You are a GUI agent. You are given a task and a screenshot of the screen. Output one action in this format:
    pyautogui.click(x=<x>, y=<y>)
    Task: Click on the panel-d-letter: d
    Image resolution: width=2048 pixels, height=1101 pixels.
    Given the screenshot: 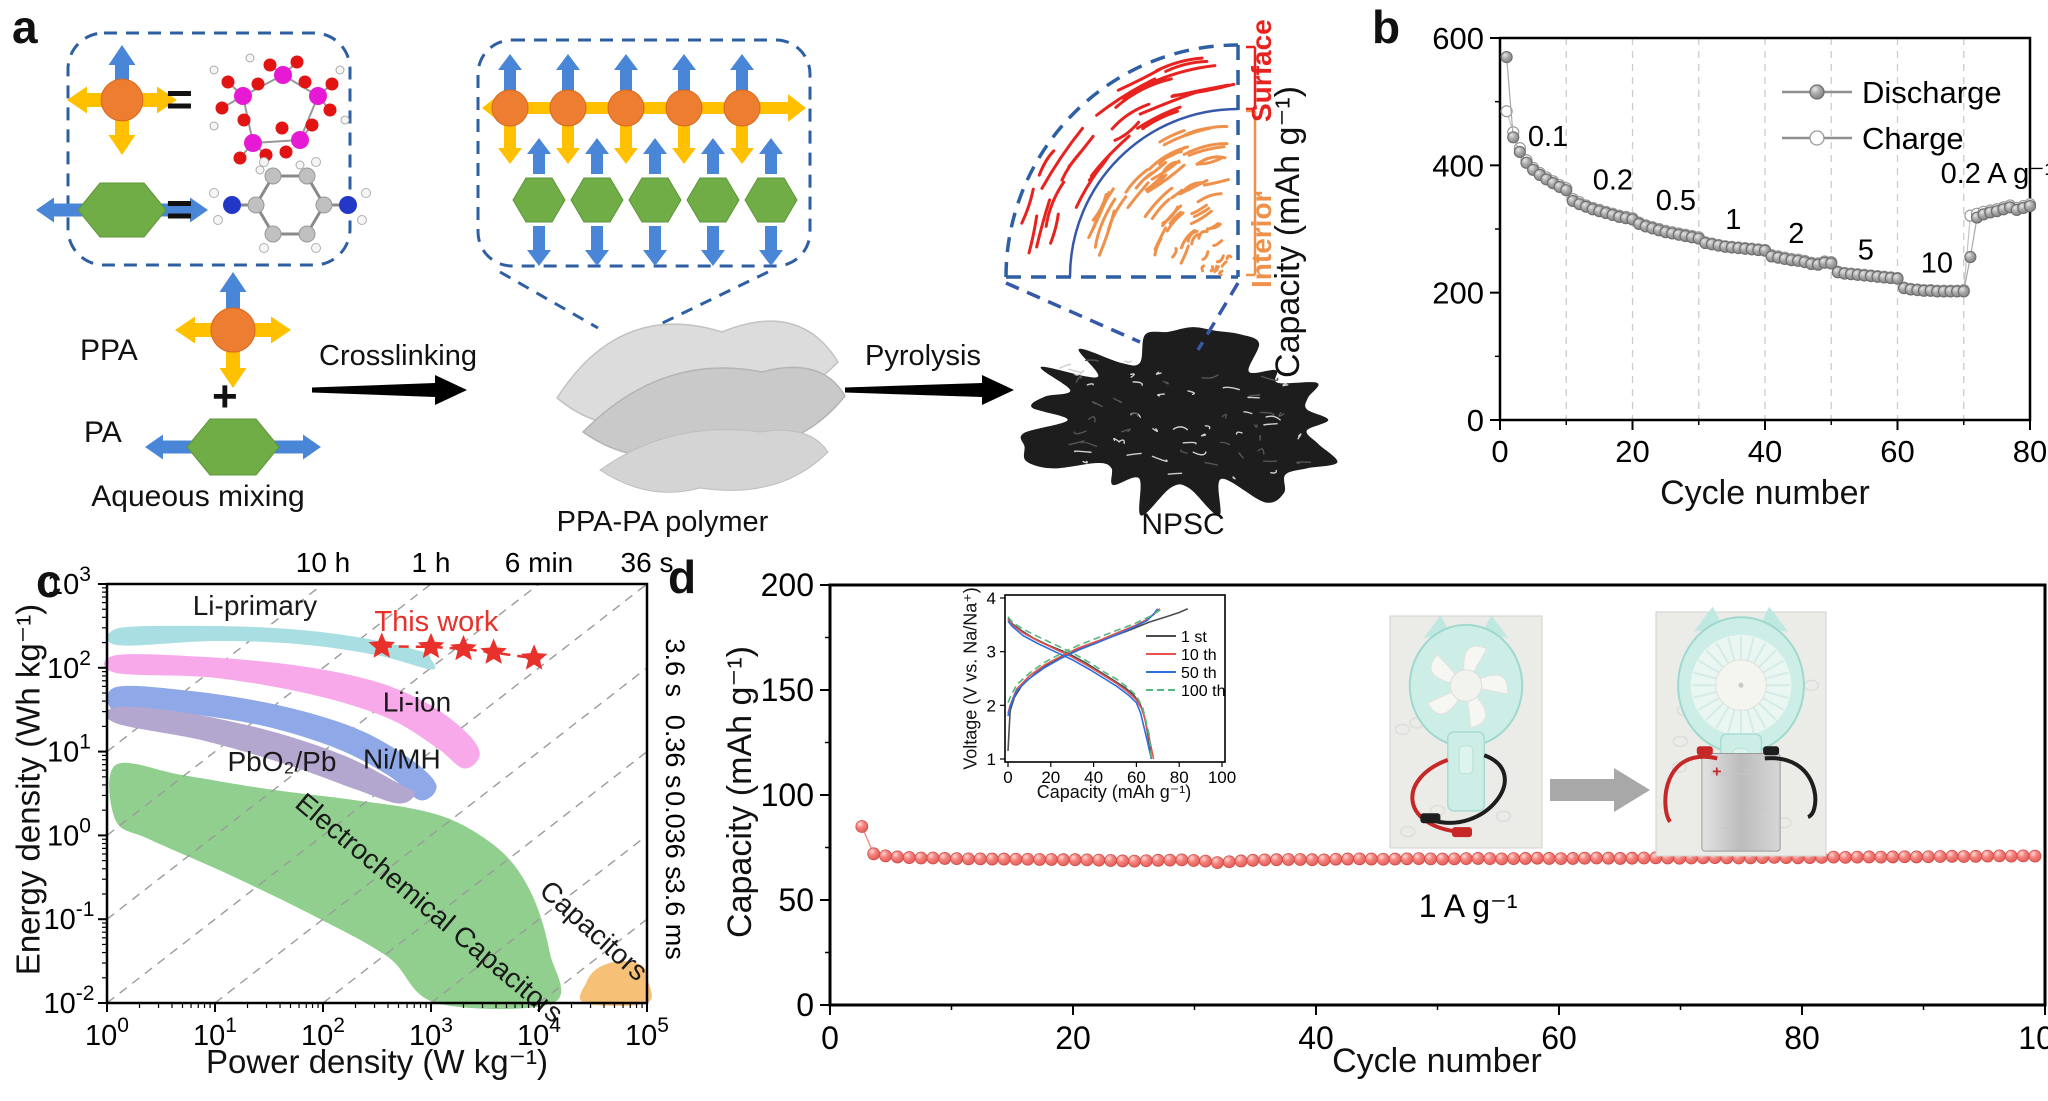 What is the action you would take?
    pyautogui.click(x=682, y=577)
    